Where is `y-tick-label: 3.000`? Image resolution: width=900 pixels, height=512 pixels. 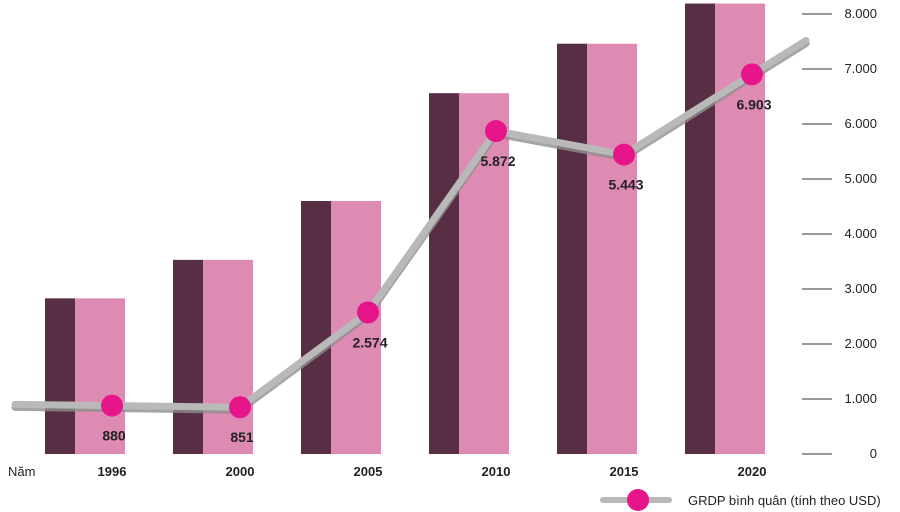
y-tick-label: 3.000 is located at coordinates (860, 288).